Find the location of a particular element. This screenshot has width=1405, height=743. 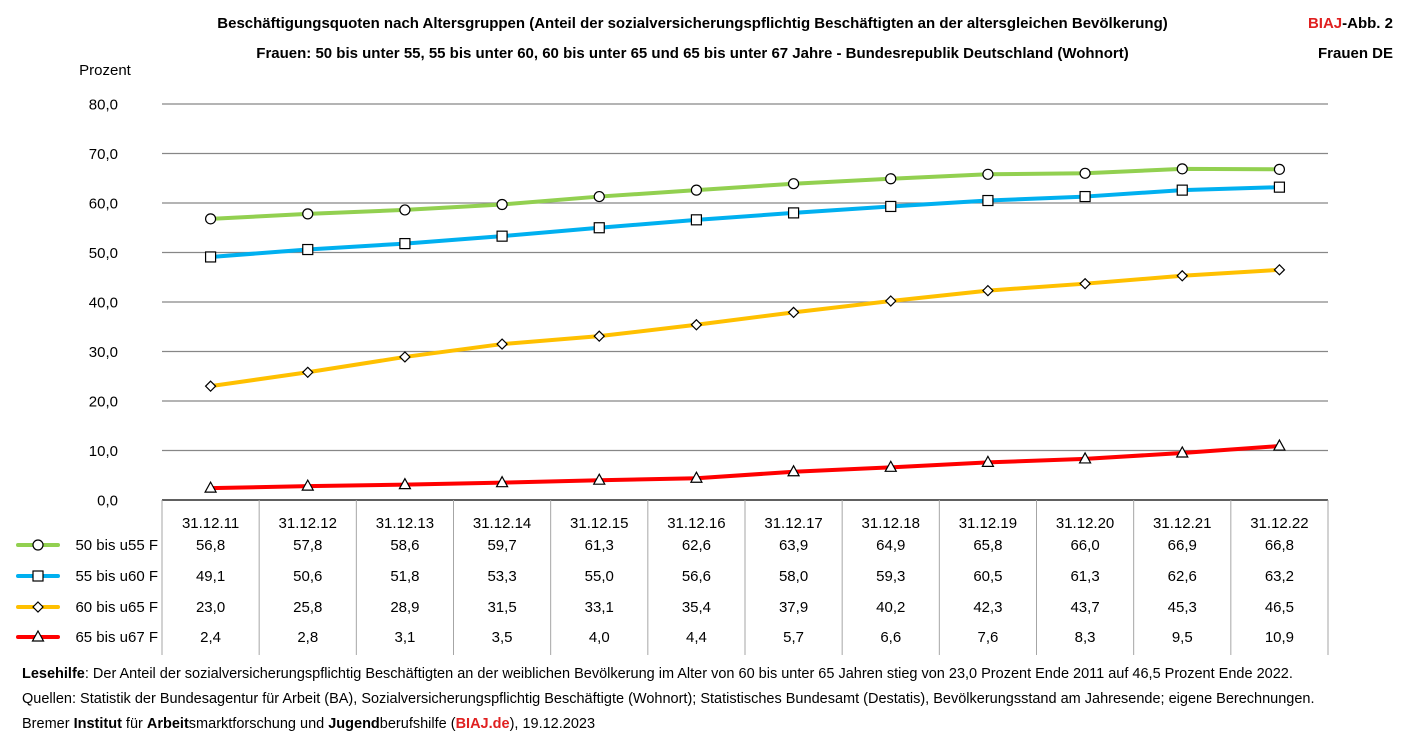

table-value: 59,7 is located at coordinates (501, 545).